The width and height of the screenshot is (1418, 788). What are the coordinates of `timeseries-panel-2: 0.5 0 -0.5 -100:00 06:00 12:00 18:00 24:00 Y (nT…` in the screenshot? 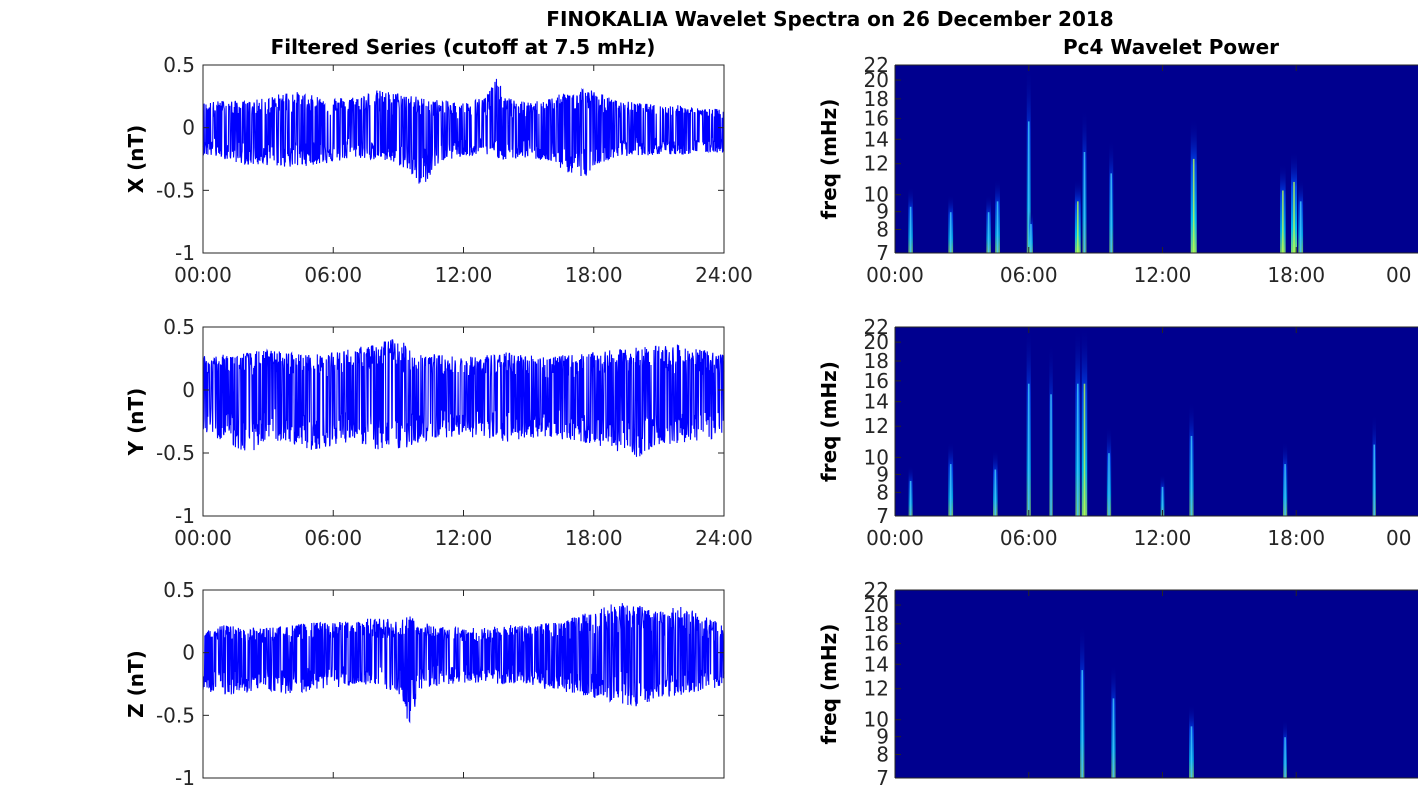 It's located at (438, 432).